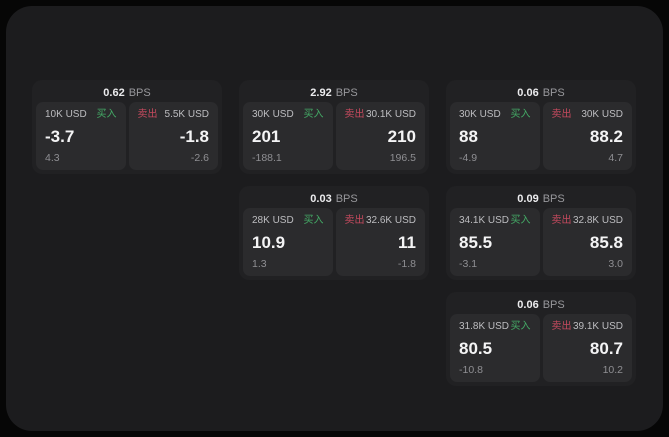 This screenshot has width=669, height=437. What do you see at coordinates (587, 136) in the screenshot?
I see `sell-panel: 卖出 30K USD 88.2 4.7` at bounding box center [587, 136].